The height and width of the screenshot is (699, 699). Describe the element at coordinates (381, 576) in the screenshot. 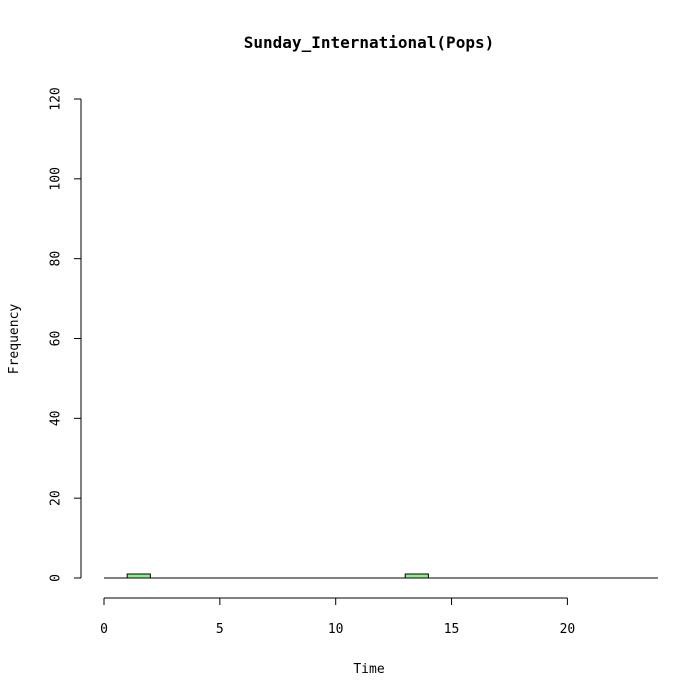

I see `plot-area` at that location.